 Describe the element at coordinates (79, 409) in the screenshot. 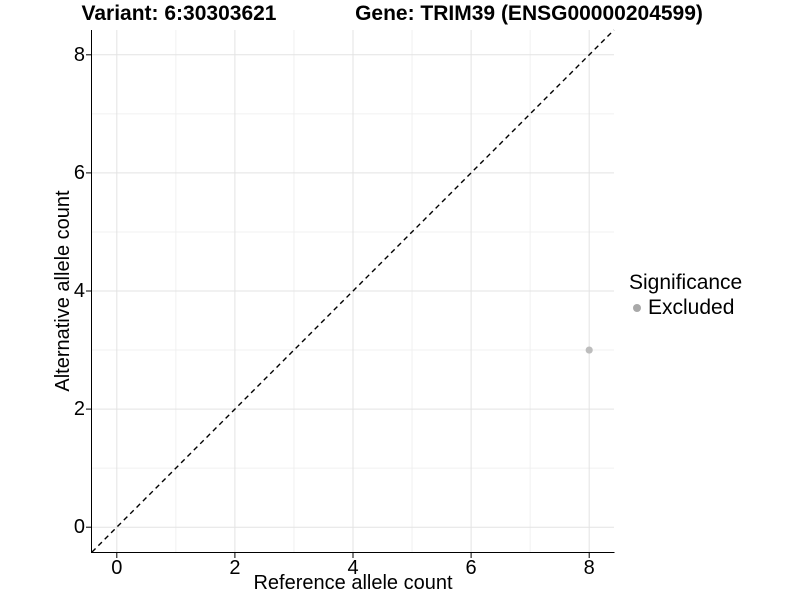

I see `y-tick-label: 2` at that location.